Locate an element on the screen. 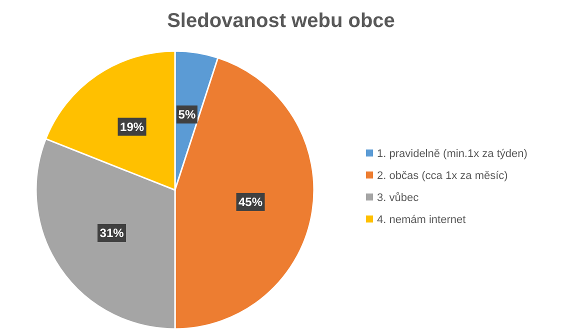 The width and height of the screenshot is (562, 335). chart-title: Sledovanost webu obce is located at coordinates (281, 21).